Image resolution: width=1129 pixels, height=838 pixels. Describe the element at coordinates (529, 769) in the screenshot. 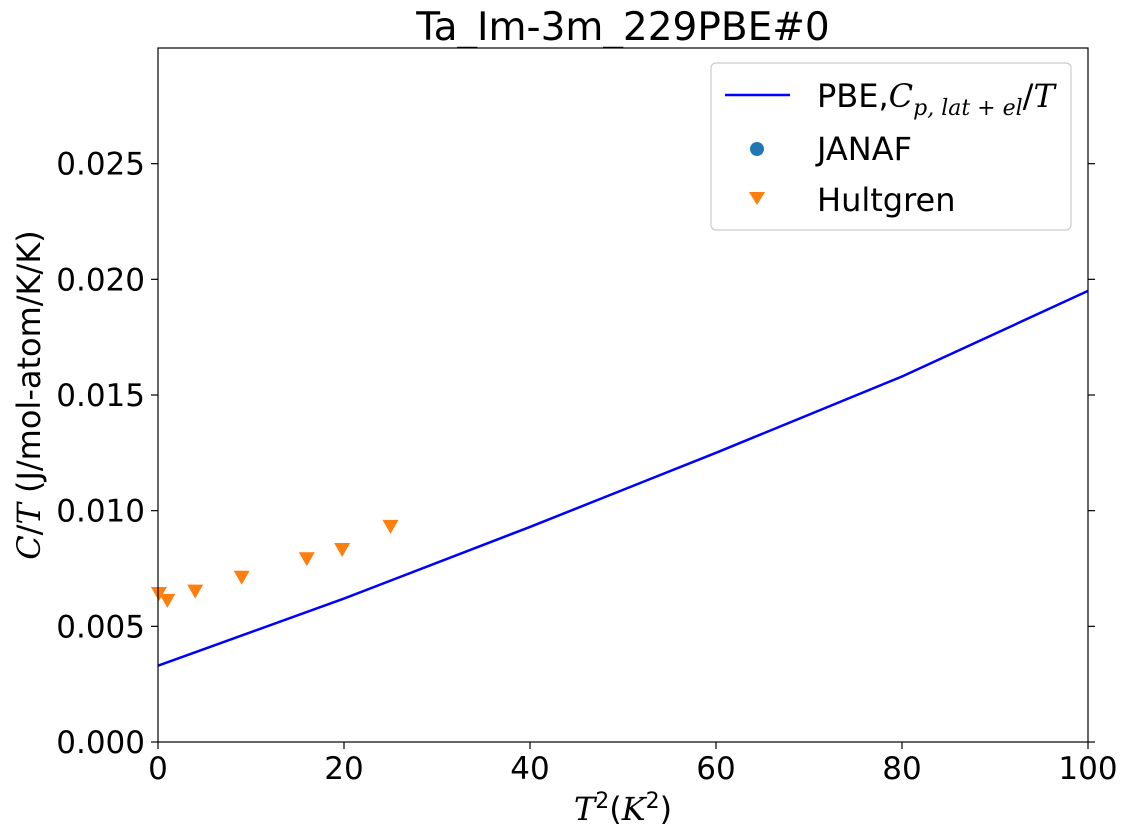

I see `x-tick-label: 40` at that location.